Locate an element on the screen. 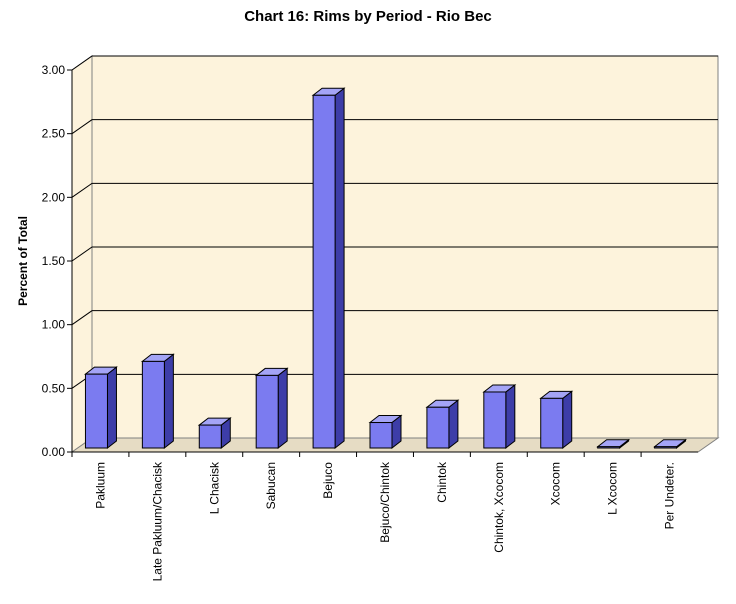  y-tick-label: 0.50 is located at coordinates (54, 388).